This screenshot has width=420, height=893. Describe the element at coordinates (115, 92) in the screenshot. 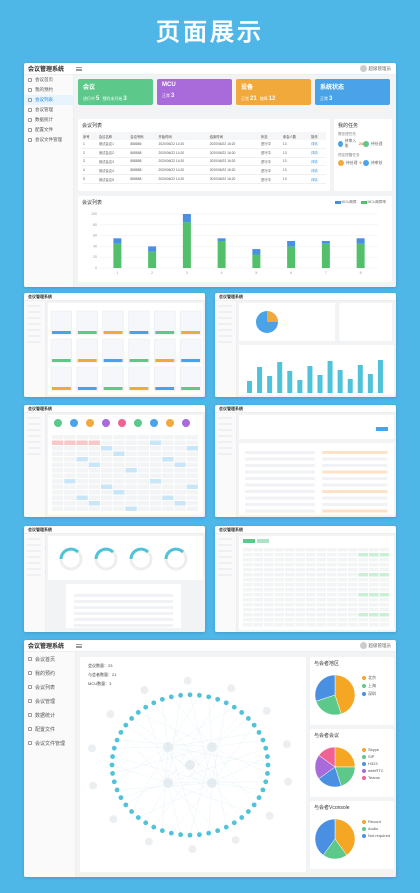

I see `stat-card: 会议 进行中5 预约未开始3` at that location.